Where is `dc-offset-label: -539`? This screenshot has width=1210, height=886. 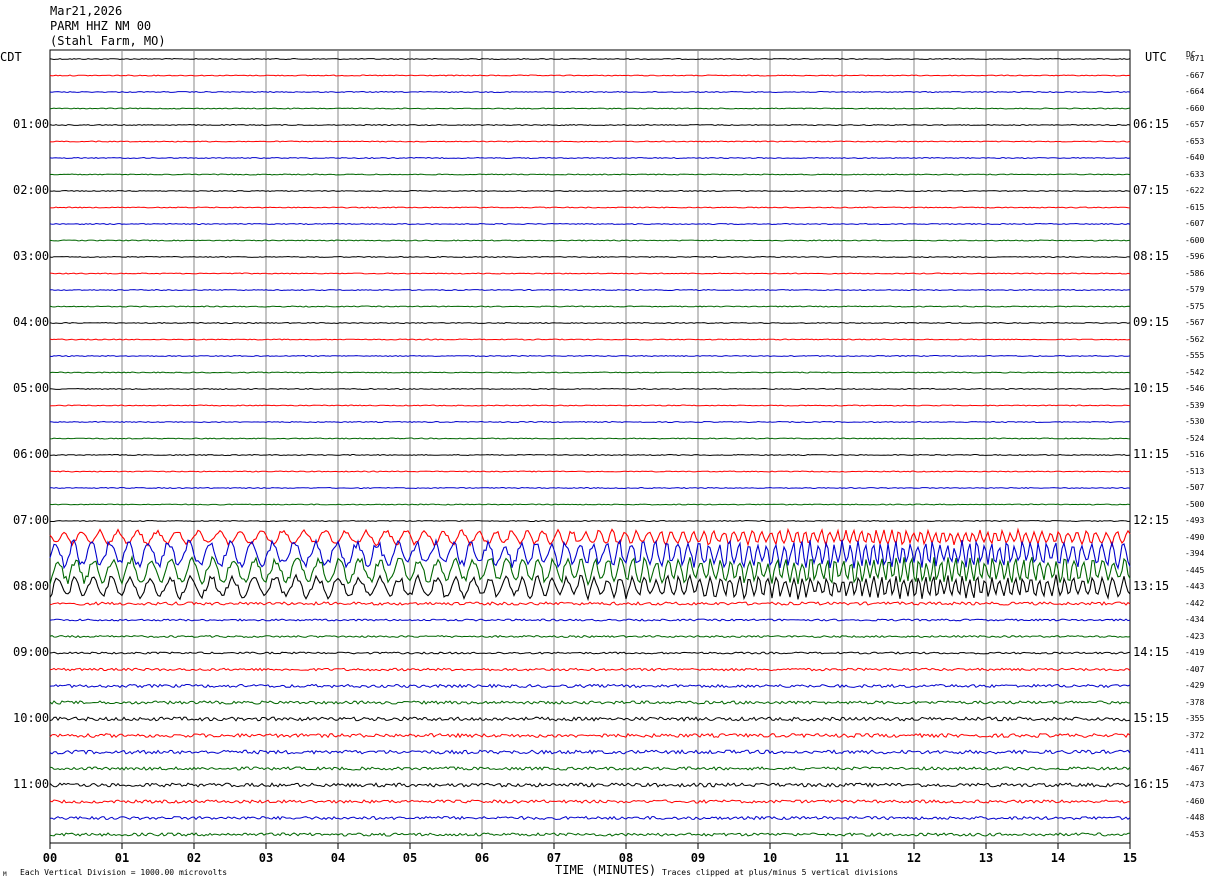 dc-offset-label: -539 is located at coordinates (1195, 405).